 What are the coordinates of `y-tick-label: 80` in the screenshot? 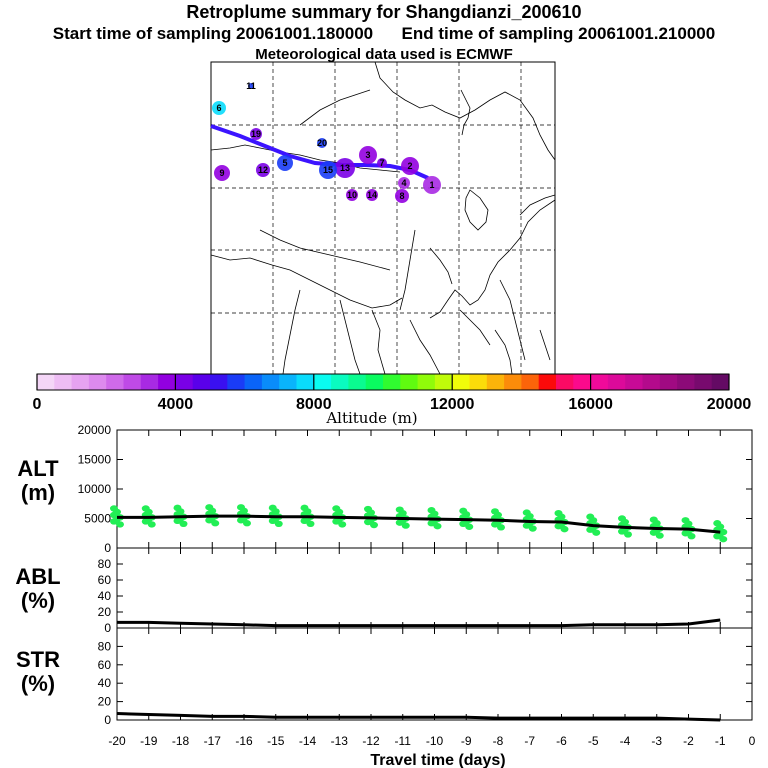 It's located at (105, 564).